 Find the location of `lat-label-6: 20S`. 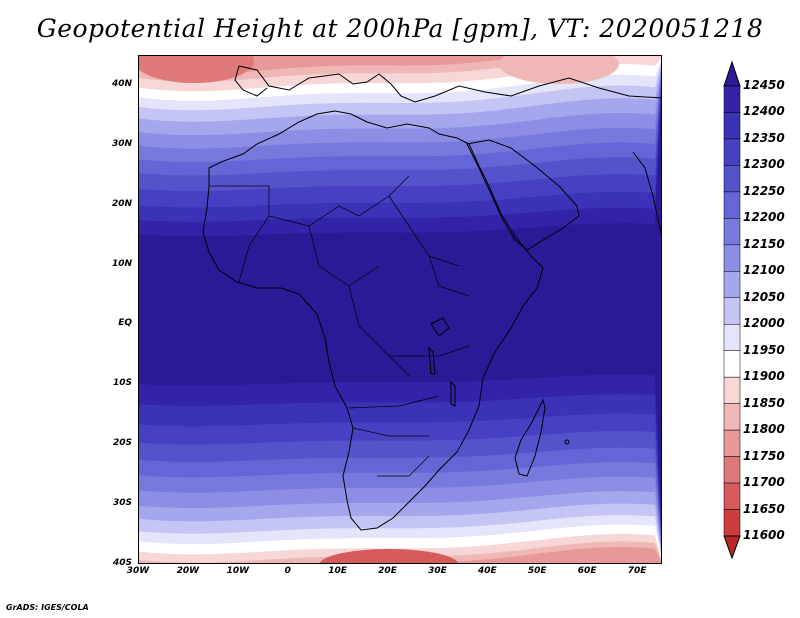

lat-label-6: 20S is located at coordinates (122, 443).